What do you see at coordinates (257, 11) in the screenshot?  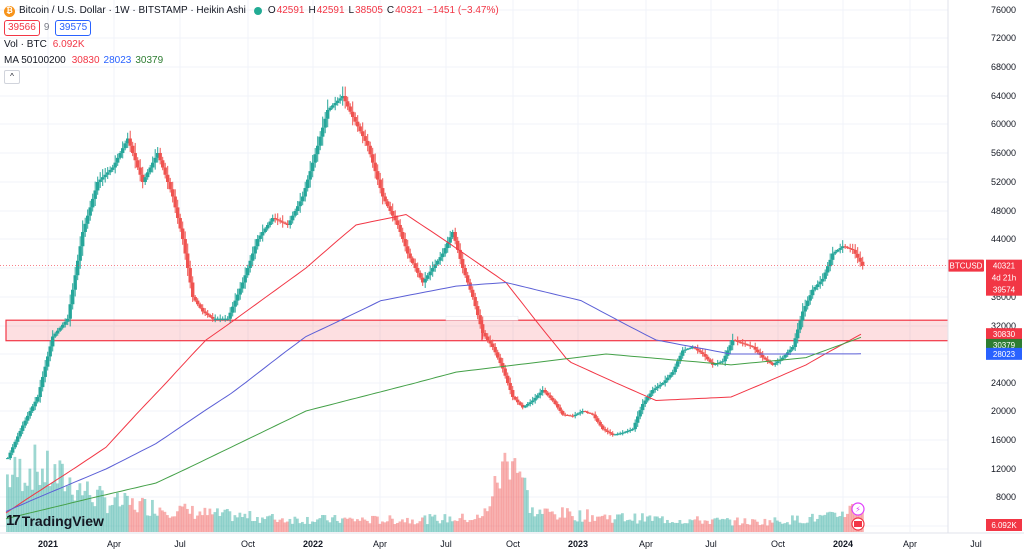 I see `market-status-icon` at bounding box center [257, 11].